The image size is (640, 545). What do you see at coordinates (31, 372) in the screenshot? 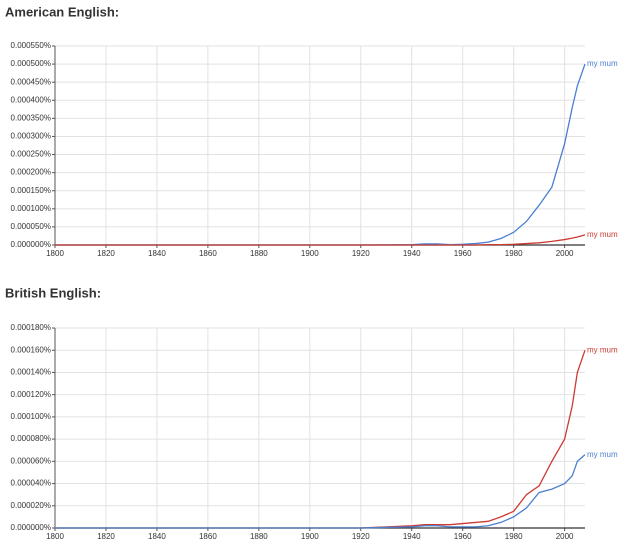
I see `y-tick-label: 0.000140%` at bounding box center [31, 372].